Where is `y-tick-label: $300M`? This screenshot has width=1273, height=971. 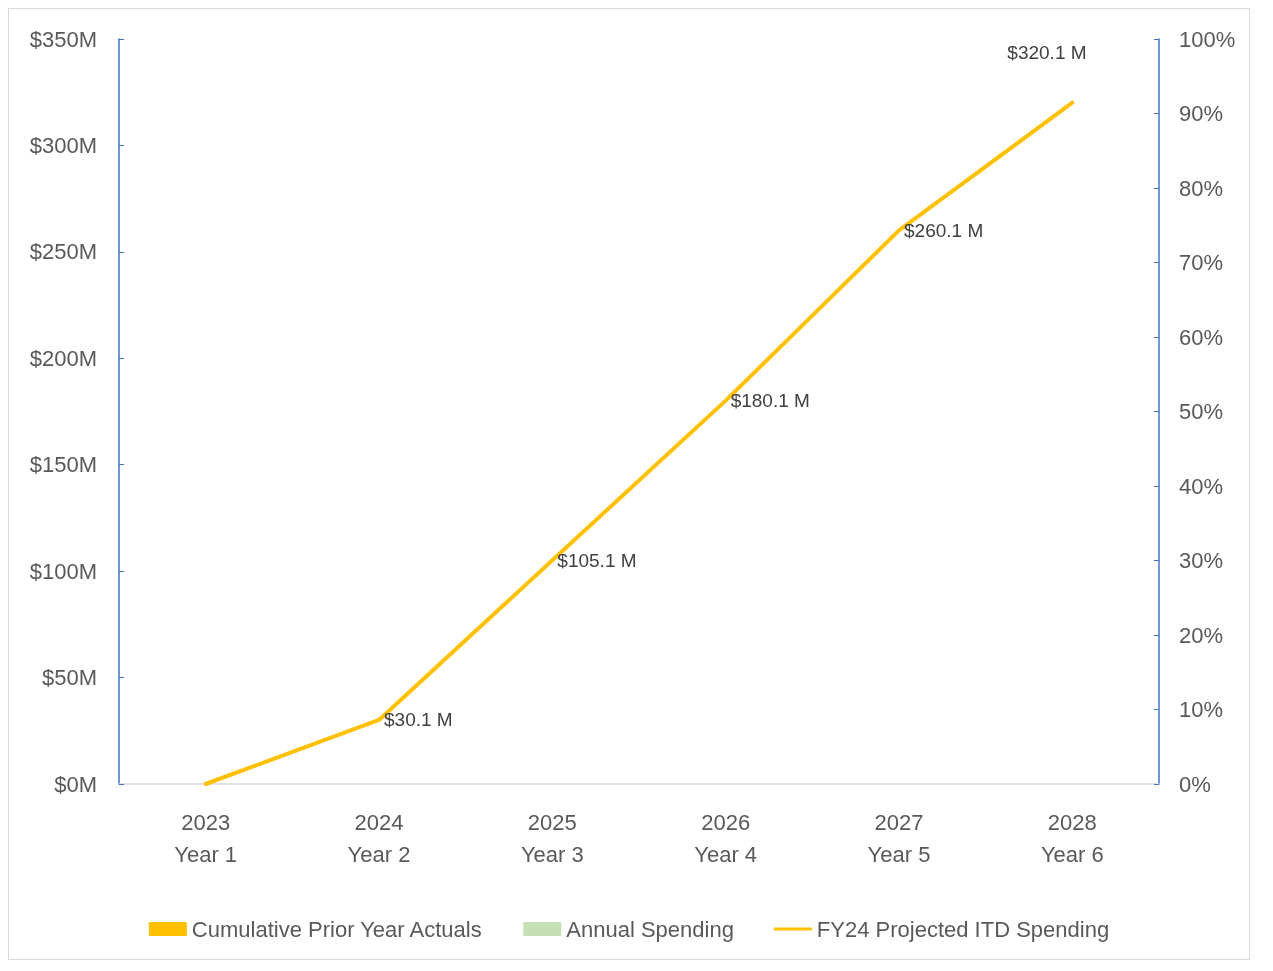
y-tick-label: $300M is located at coordinates (63, 145).